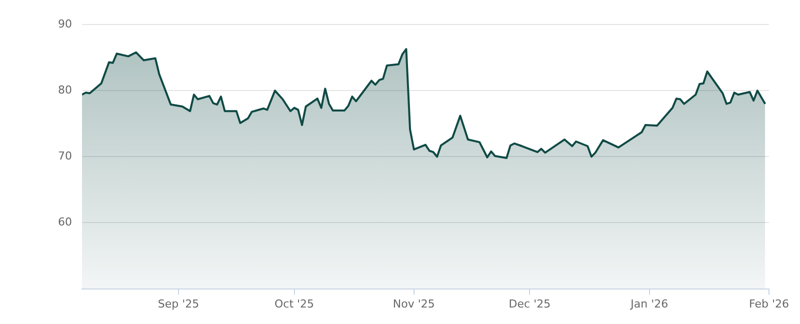 Image resolution: width=800 pixels, height=324 pixels. What do you see at coordinates (65, 23) in the screenshot?
I see `y-tick-label: 90` at bounding box center [65, 23].